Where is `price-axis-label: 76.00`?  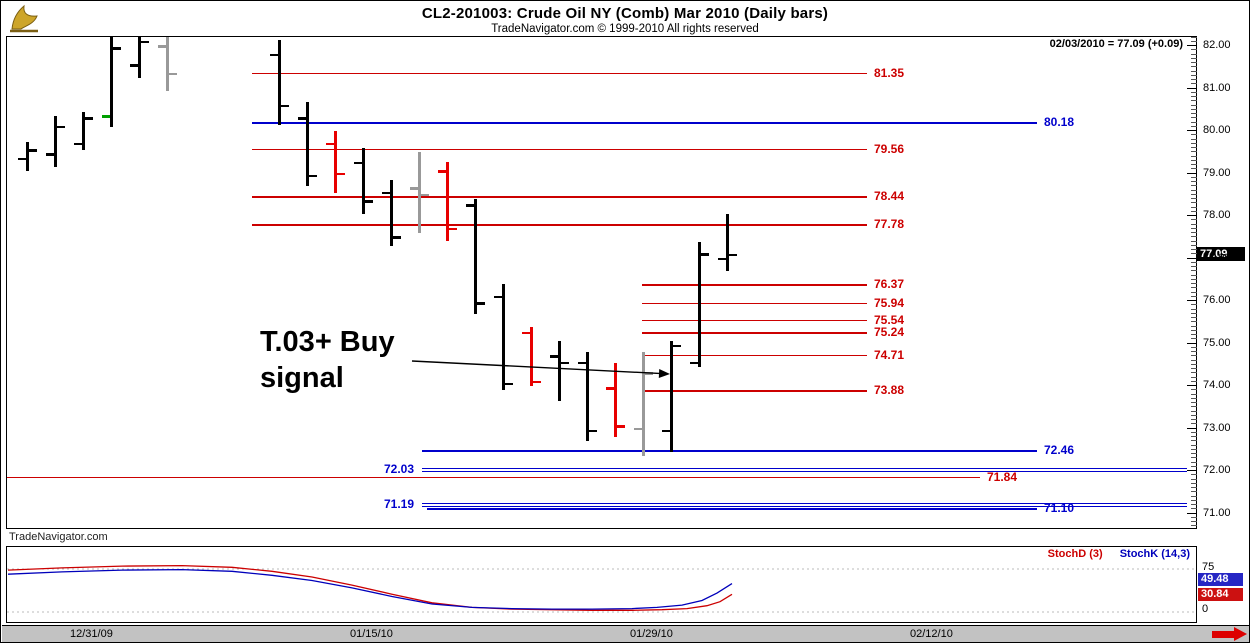
price-axis-label: 76.00 is located at coordinates (1217, 300).